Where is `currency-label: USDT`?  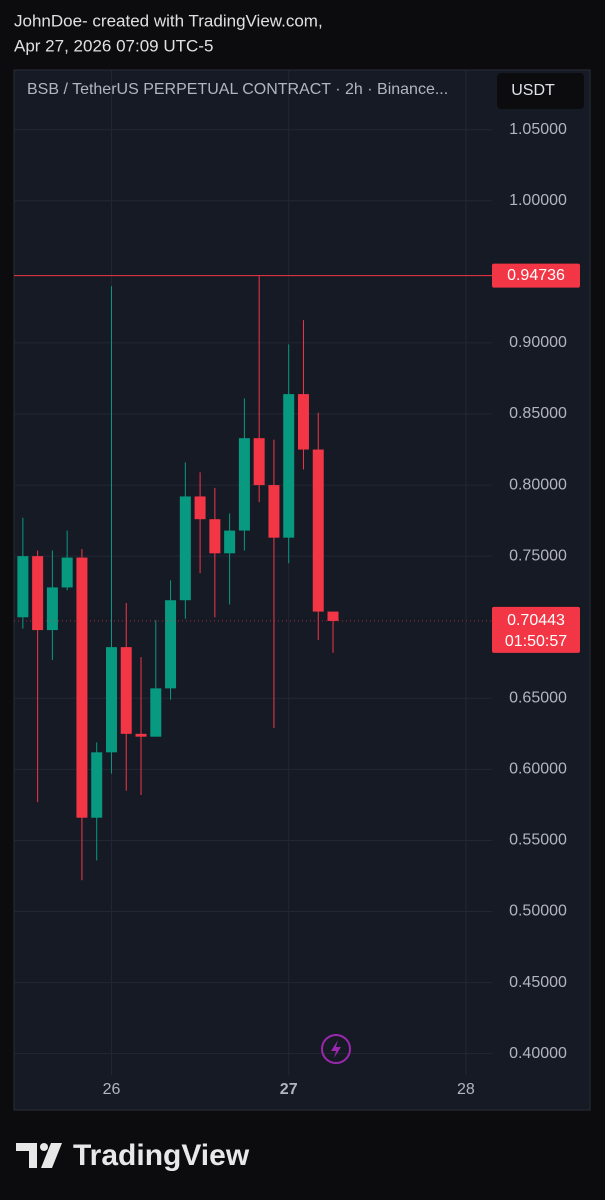
currency-label: USDT is located at coordinates (533, 90).